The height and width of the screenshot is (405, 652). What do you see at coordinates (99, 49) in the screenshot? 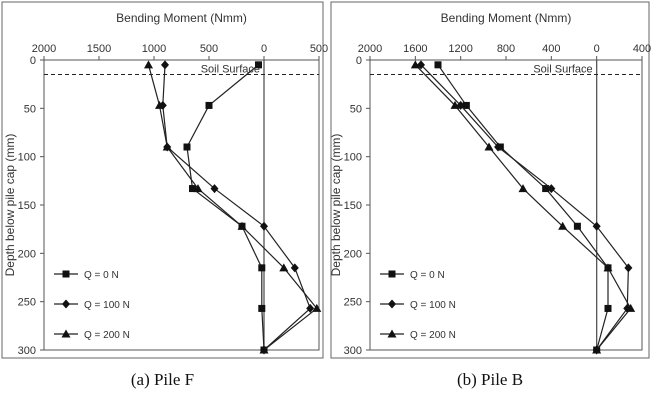
I see `x-tick-label: 1500` at bounding box center [99, 49].